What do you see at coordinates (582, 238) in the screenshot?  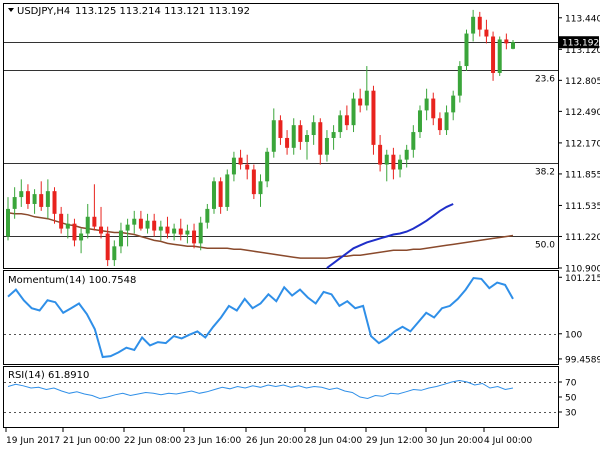 I see `price-tick-label: 111.220` at bounding box center [582, 238].